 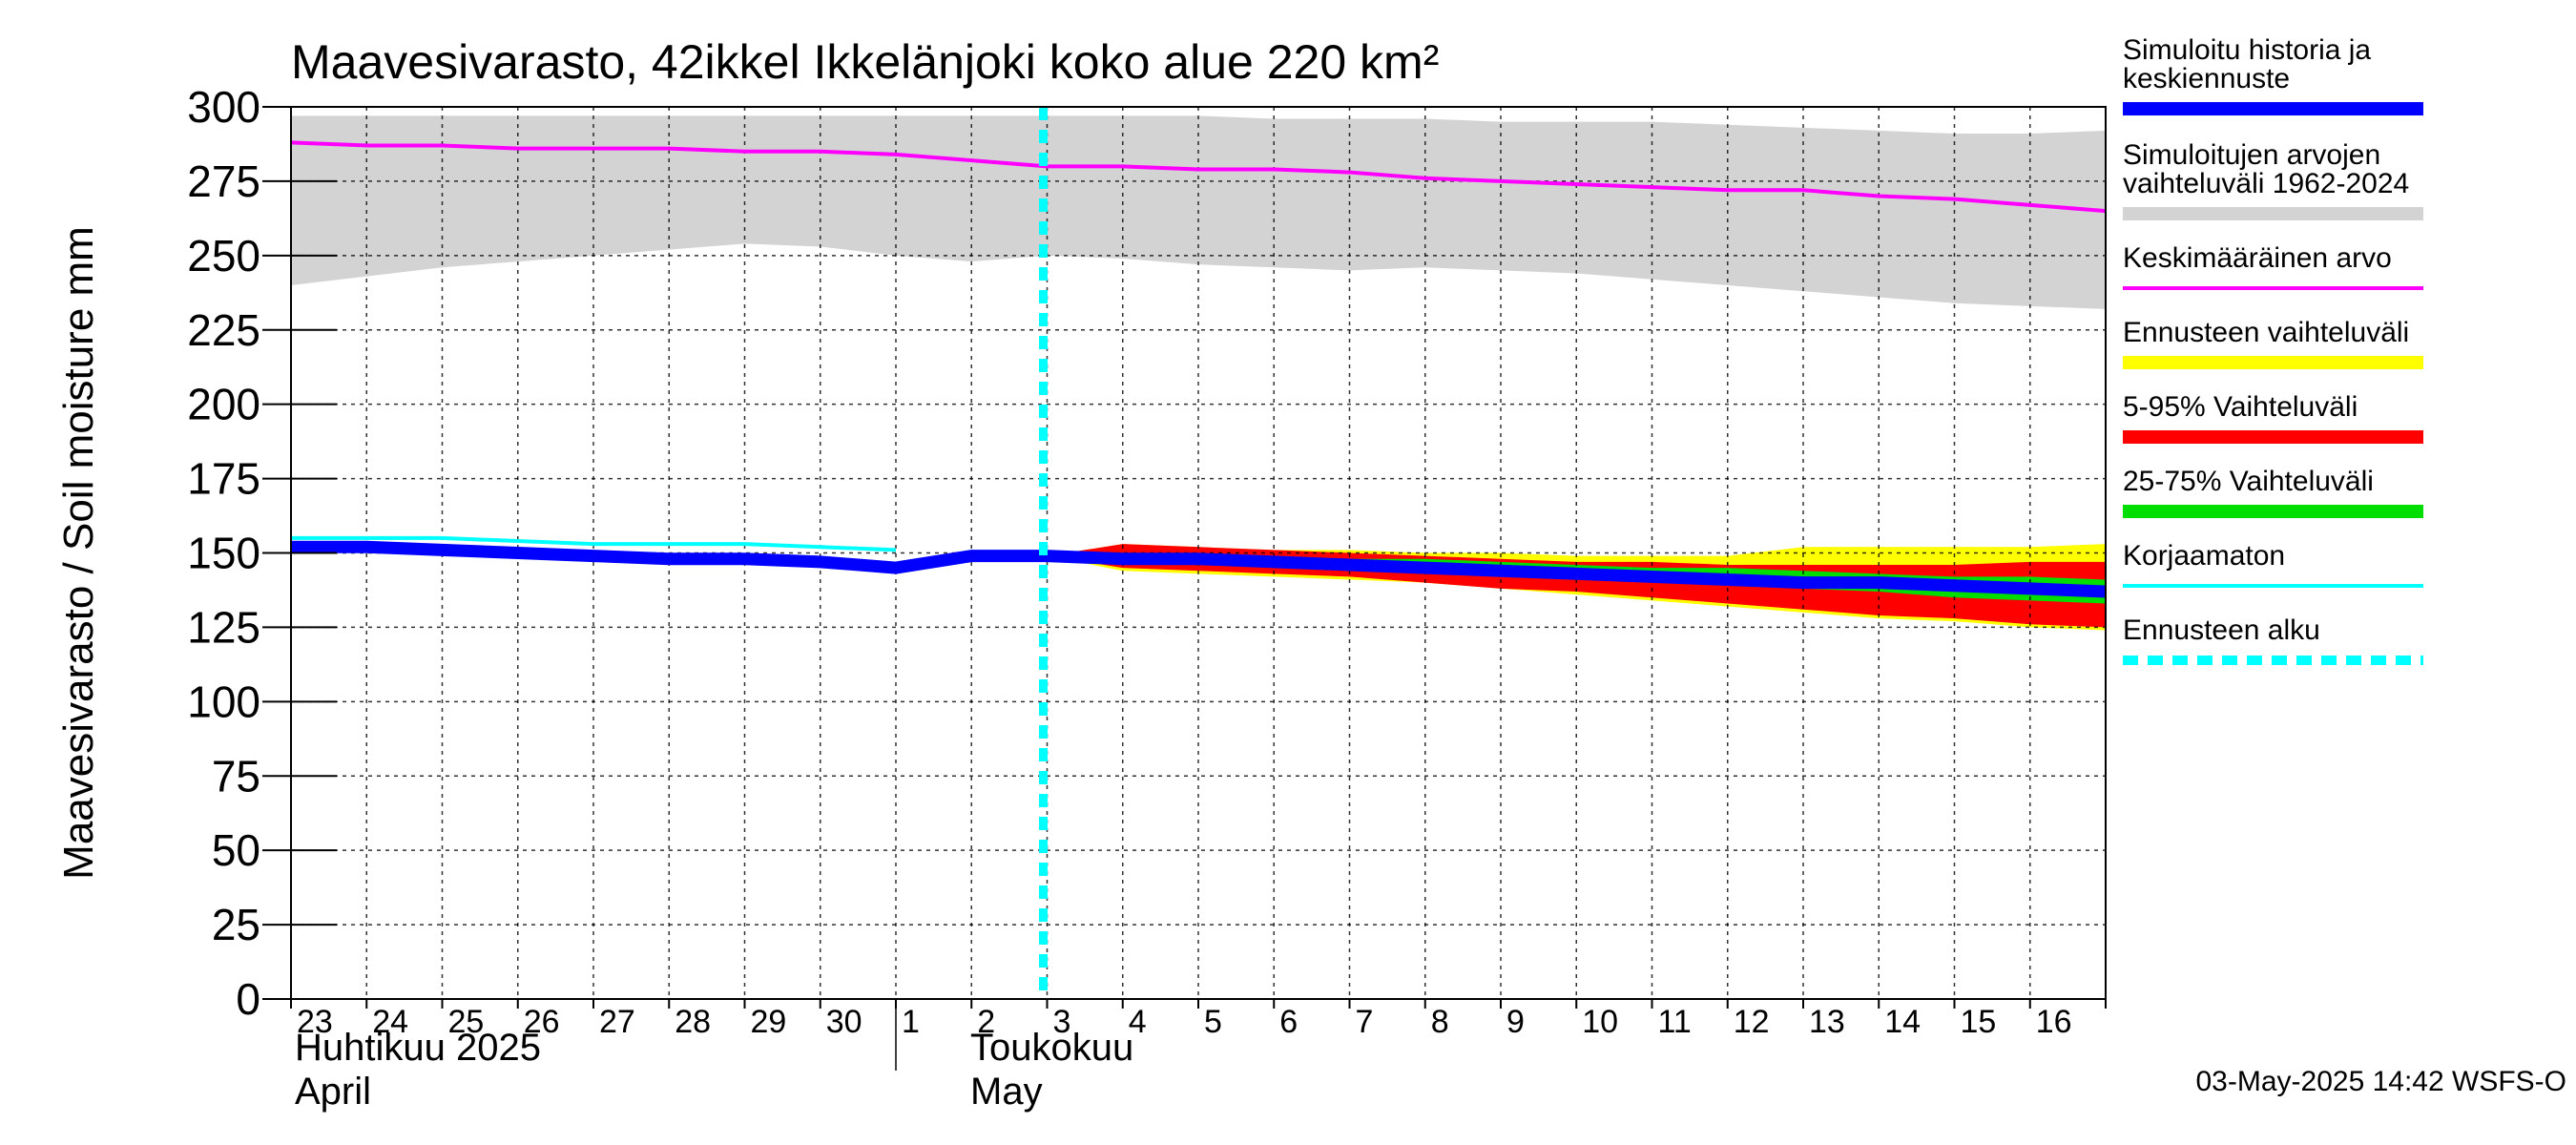 I want to click on month-label-en: April, so click(x=333, y=1092).